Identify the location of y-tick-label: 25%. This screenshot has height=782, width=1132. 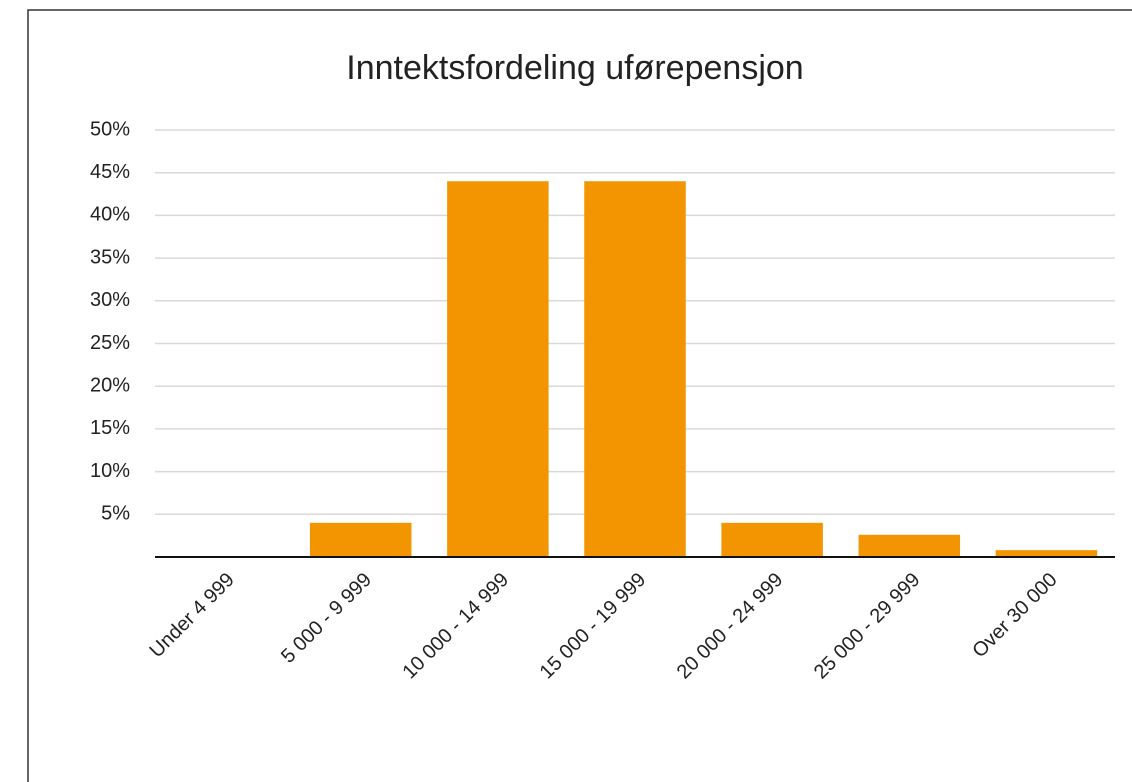
(110, 343).